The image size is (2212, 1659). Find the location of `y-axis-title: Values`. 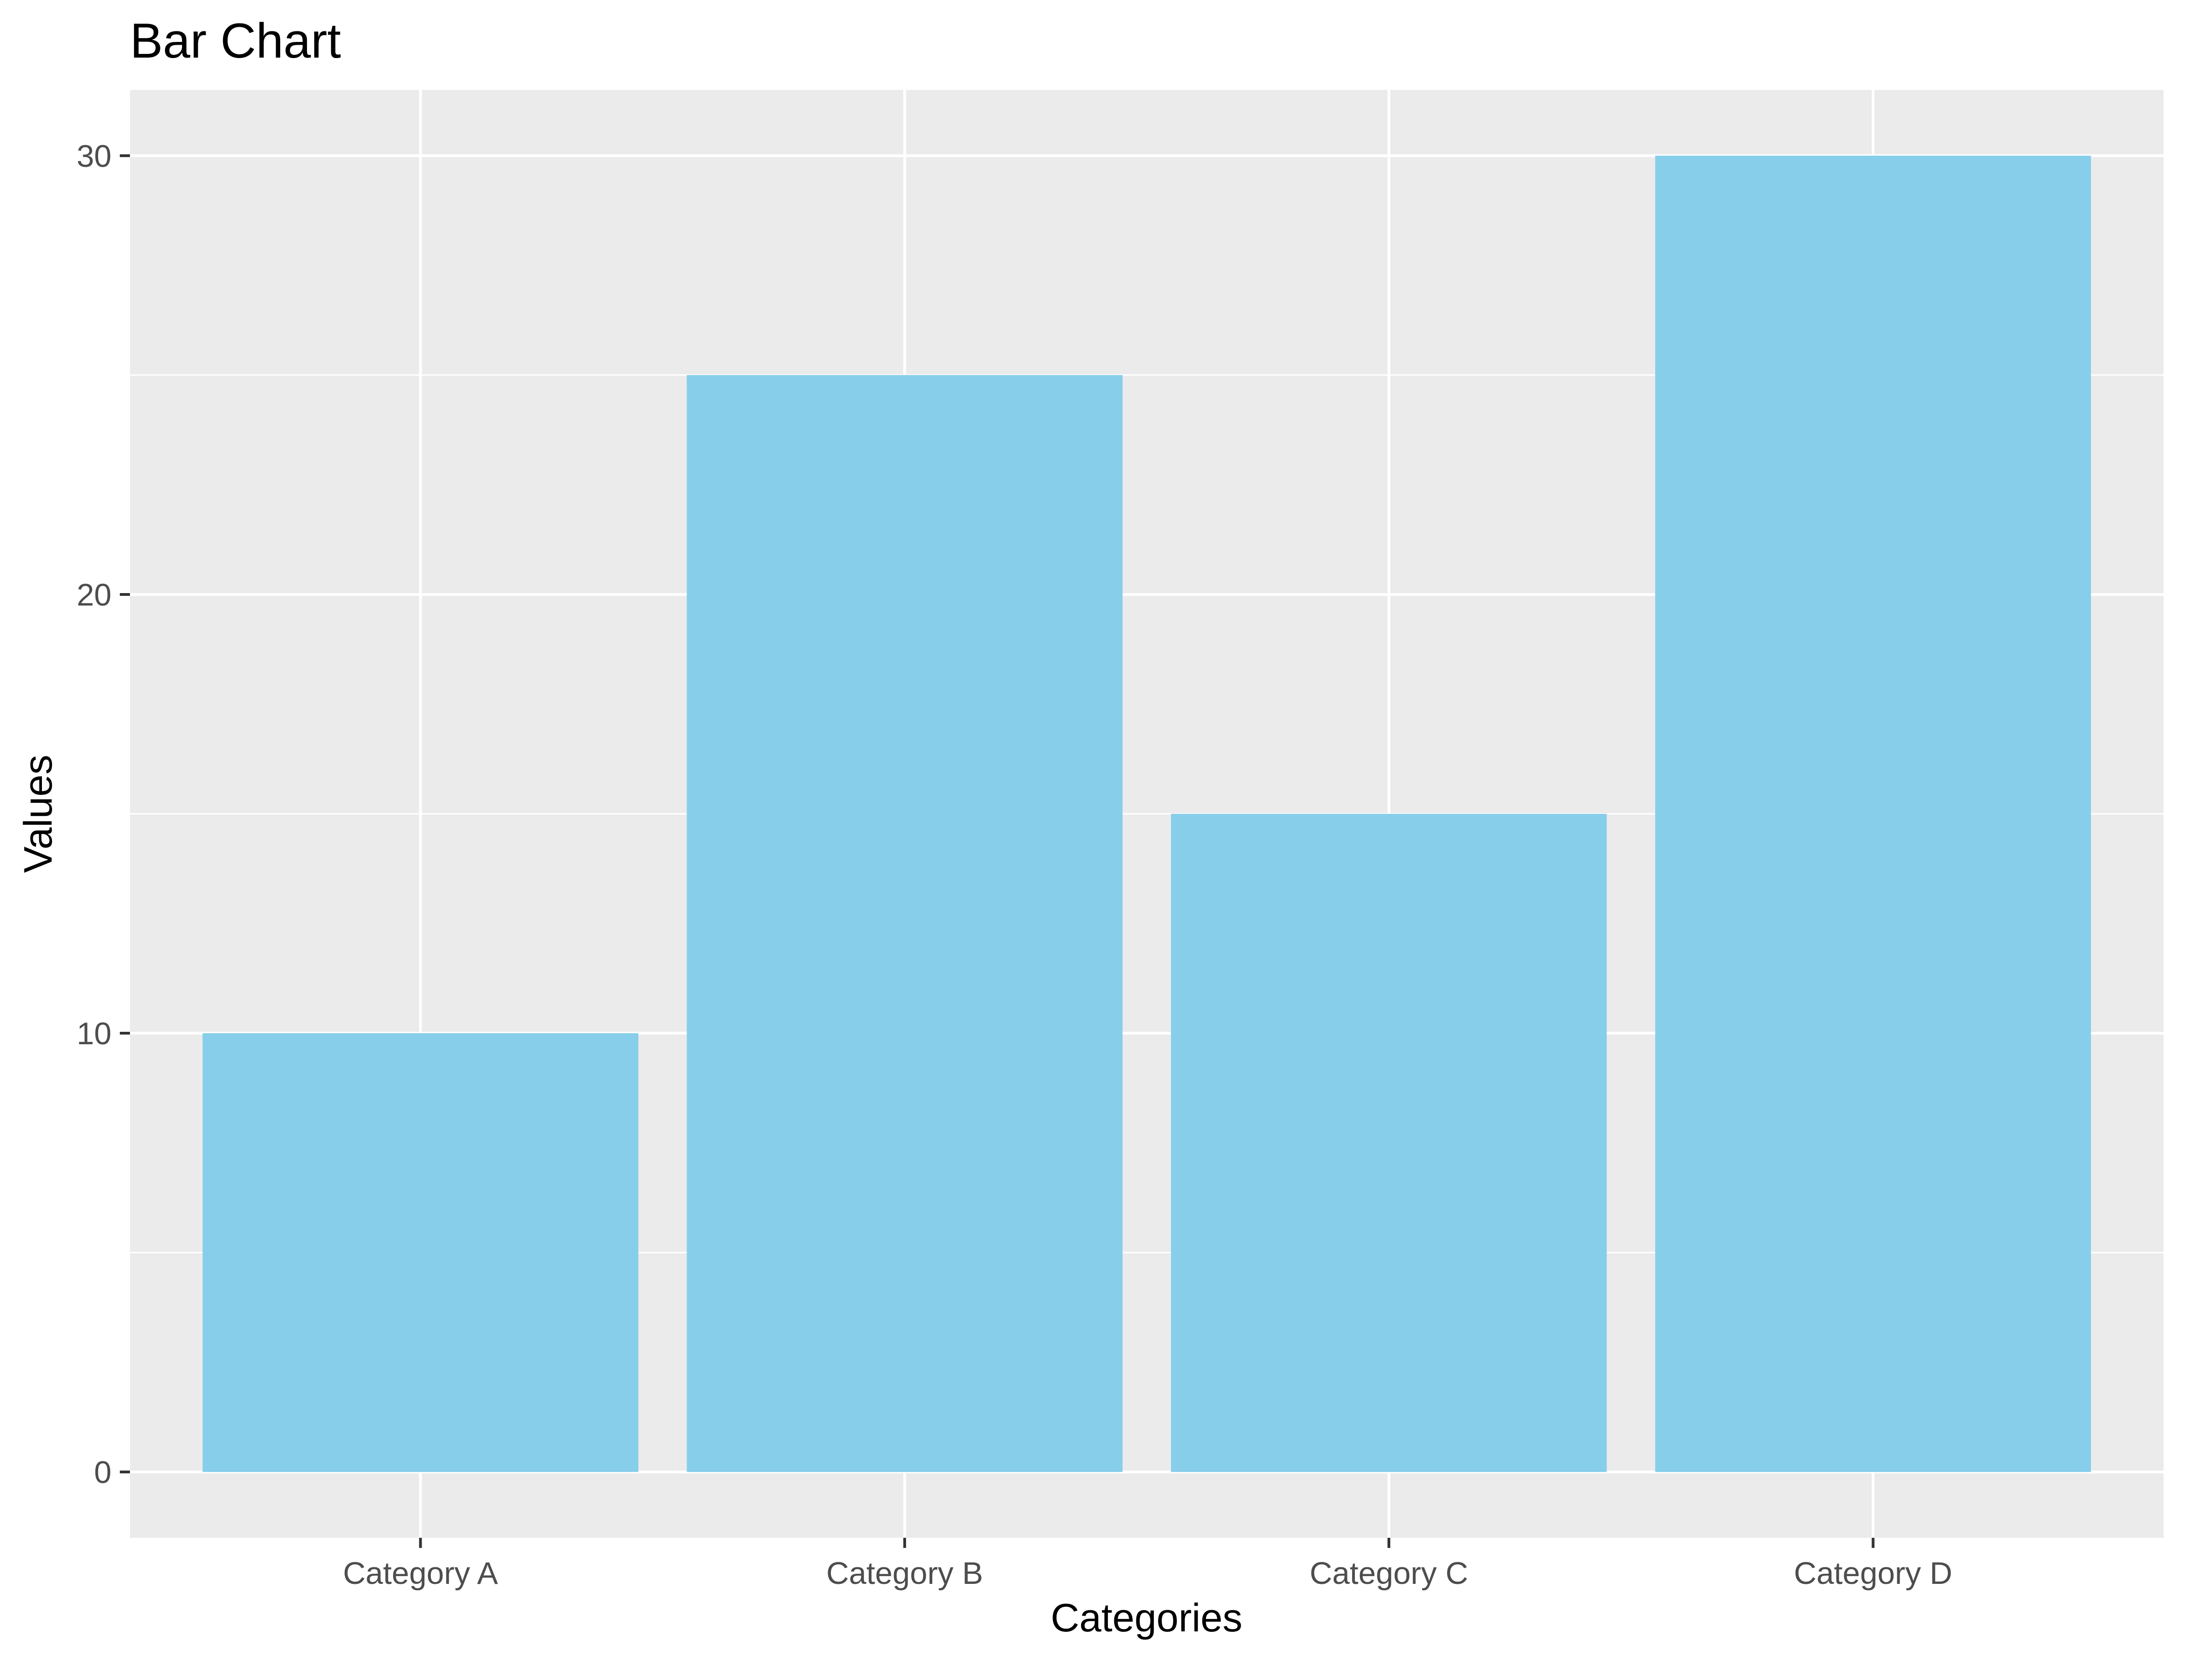

y-axis-title: Values is located at coordinates (38, 814).